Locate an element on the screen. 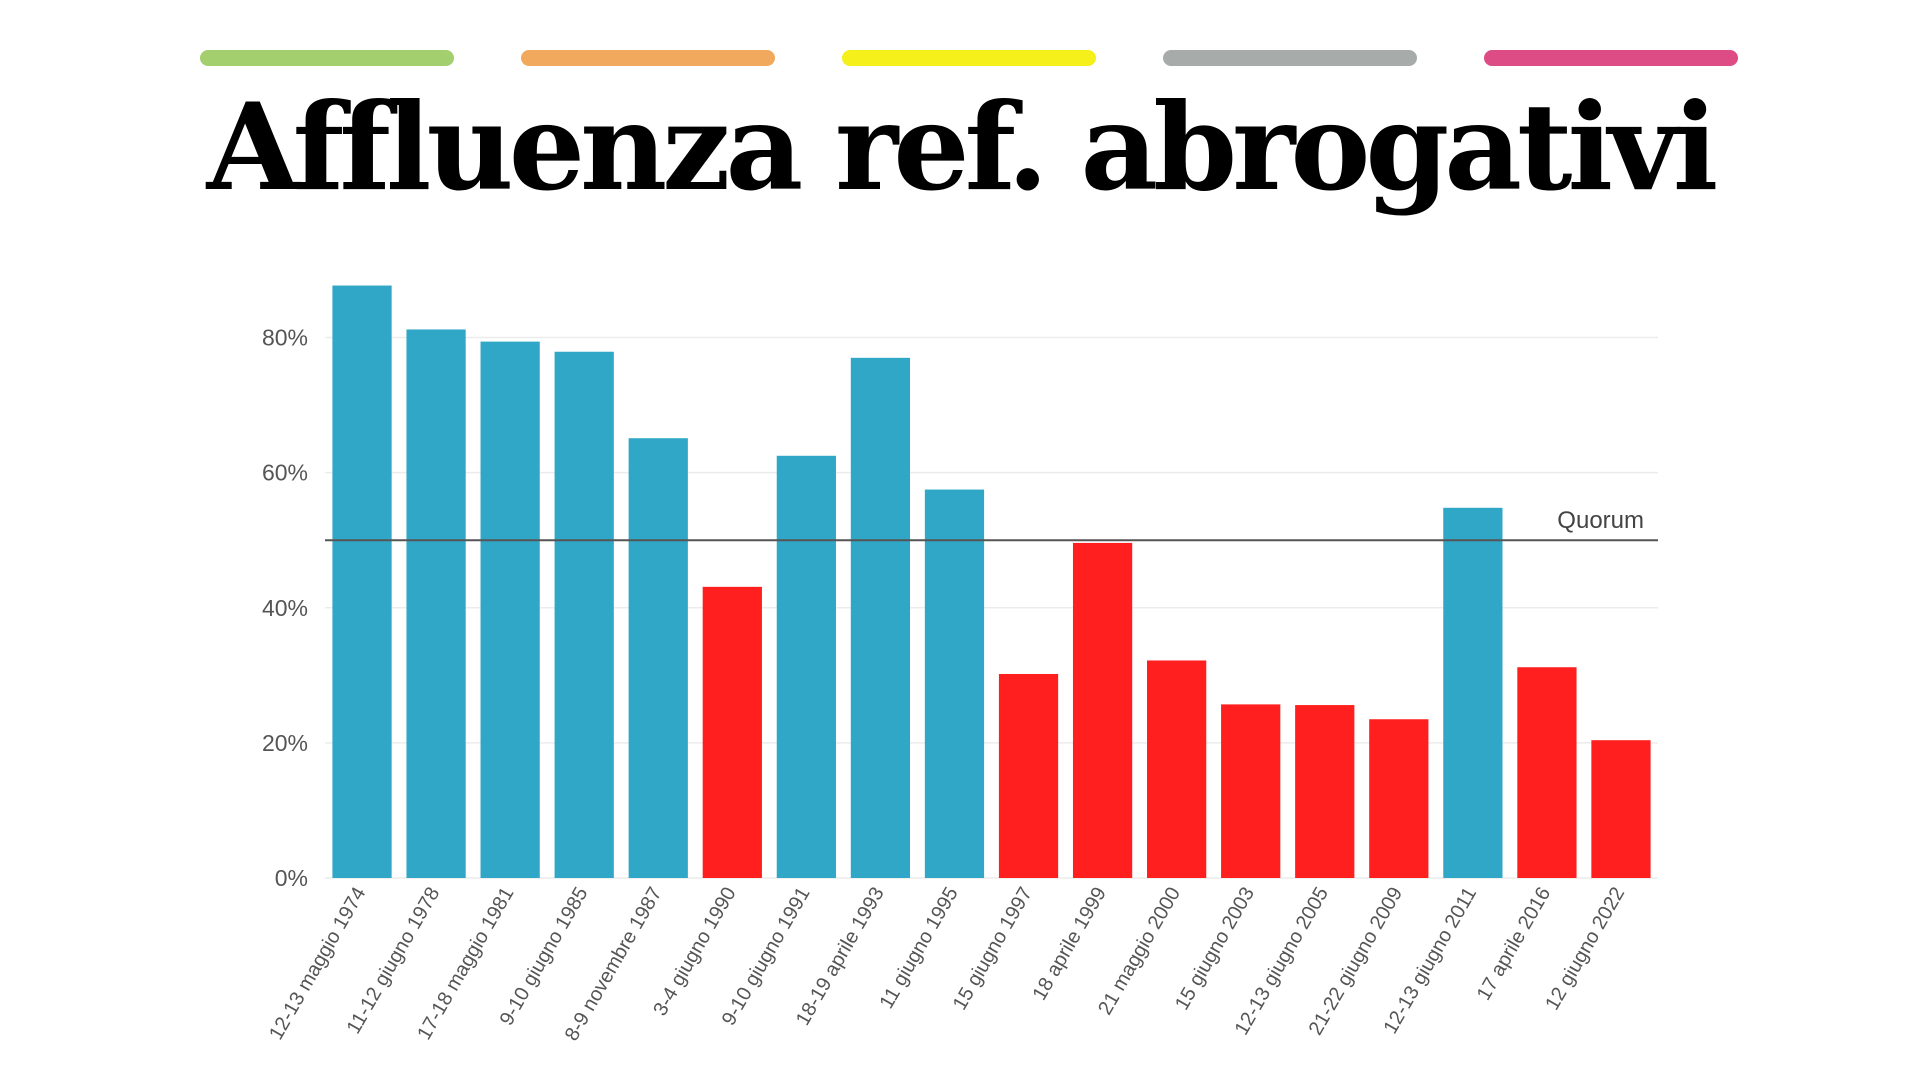 The height and width of the screenshot is (1080, 1920). color-bar-yellow is located at coordinates (969, 58).